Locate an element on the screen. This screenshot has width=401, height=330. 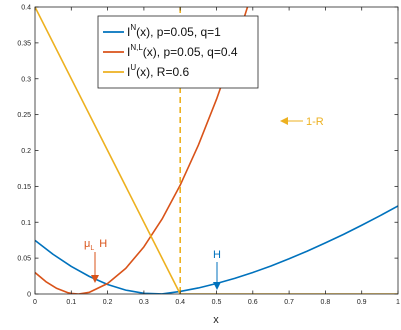
legend-entry: IN,L(x), p=0.05, q=0.4 is located at coordinates (170, 51).